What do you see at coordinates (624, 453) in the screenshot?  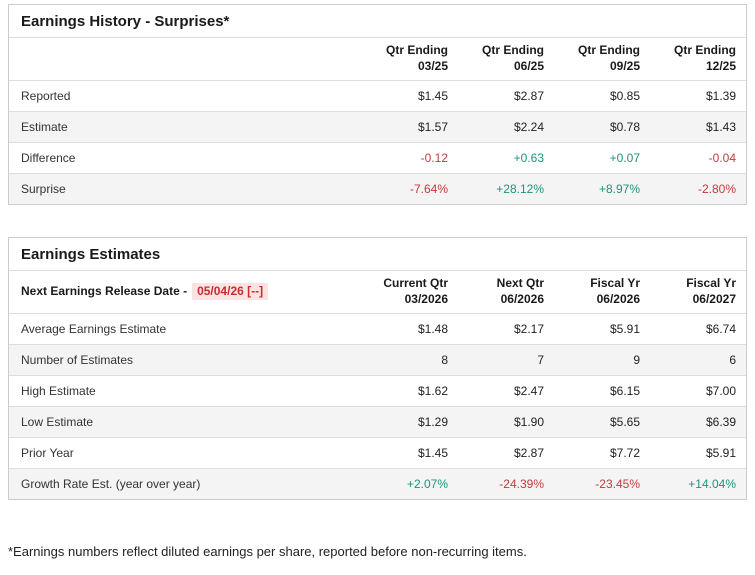 I see `value-text: $7.72` at bounding box center [624, 453].